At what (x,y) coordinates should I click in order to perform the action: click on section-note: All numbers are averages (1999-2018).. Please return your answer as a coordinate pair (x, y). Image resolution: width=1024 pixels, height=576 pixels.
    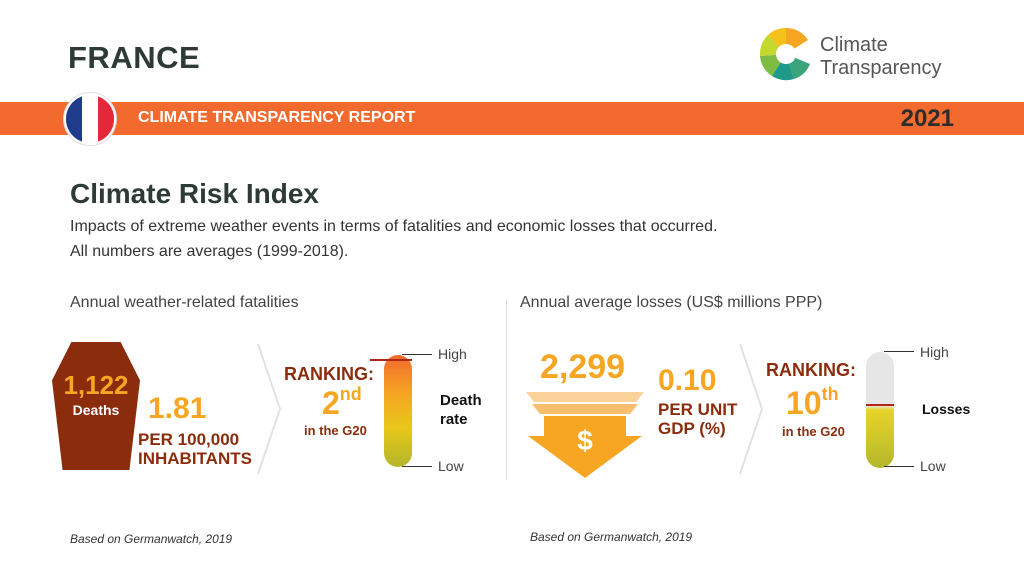
    Looking at the image, I should click on (209, 251).